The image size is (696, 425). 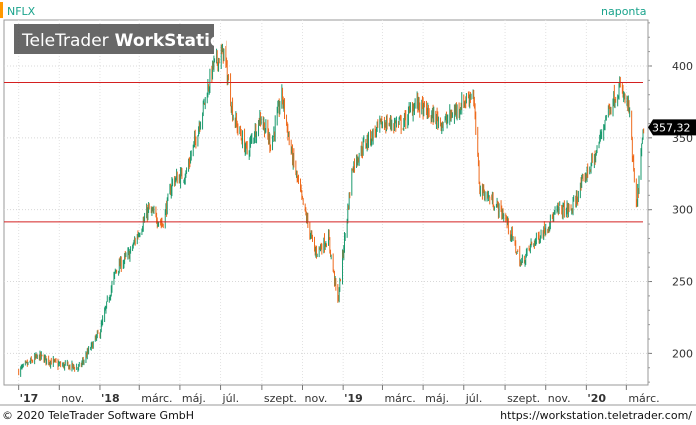 What do you see at coordinates (110, 398) in the screenshot?
I see `x-tick-label: '18` at bounding box center [110, 398].